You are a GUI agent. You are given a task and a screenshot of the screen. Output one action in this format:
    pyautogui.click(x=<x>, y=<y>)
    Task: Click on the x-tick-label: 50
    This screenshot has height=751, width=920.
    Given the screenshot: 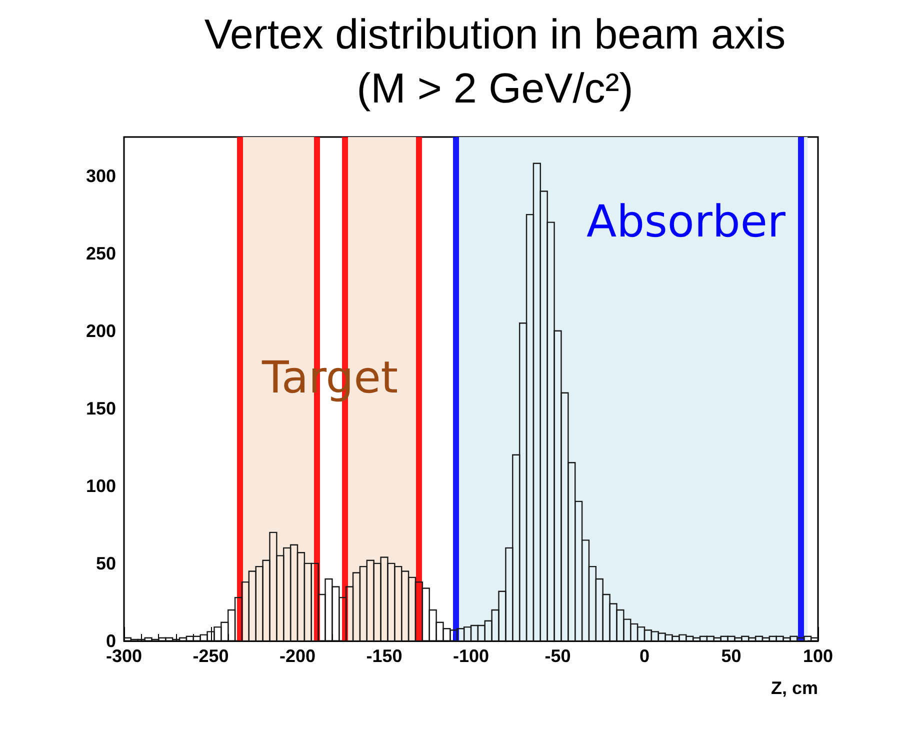 What is the action you would take?
    pyautogui.click(x=731, y=656)
    